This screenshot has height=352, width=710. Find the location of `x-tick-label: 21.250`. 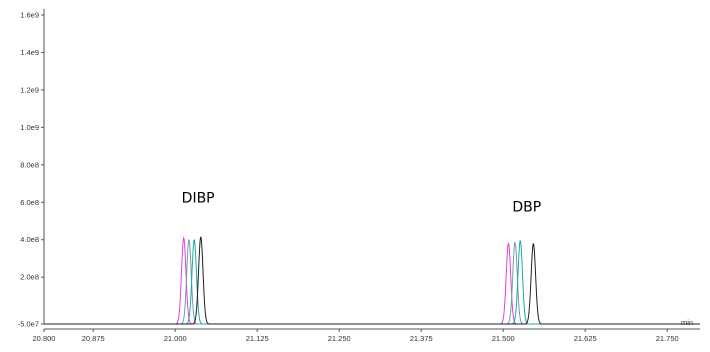

x-tick-label: 21.250 is located at coordinates (339, 338).